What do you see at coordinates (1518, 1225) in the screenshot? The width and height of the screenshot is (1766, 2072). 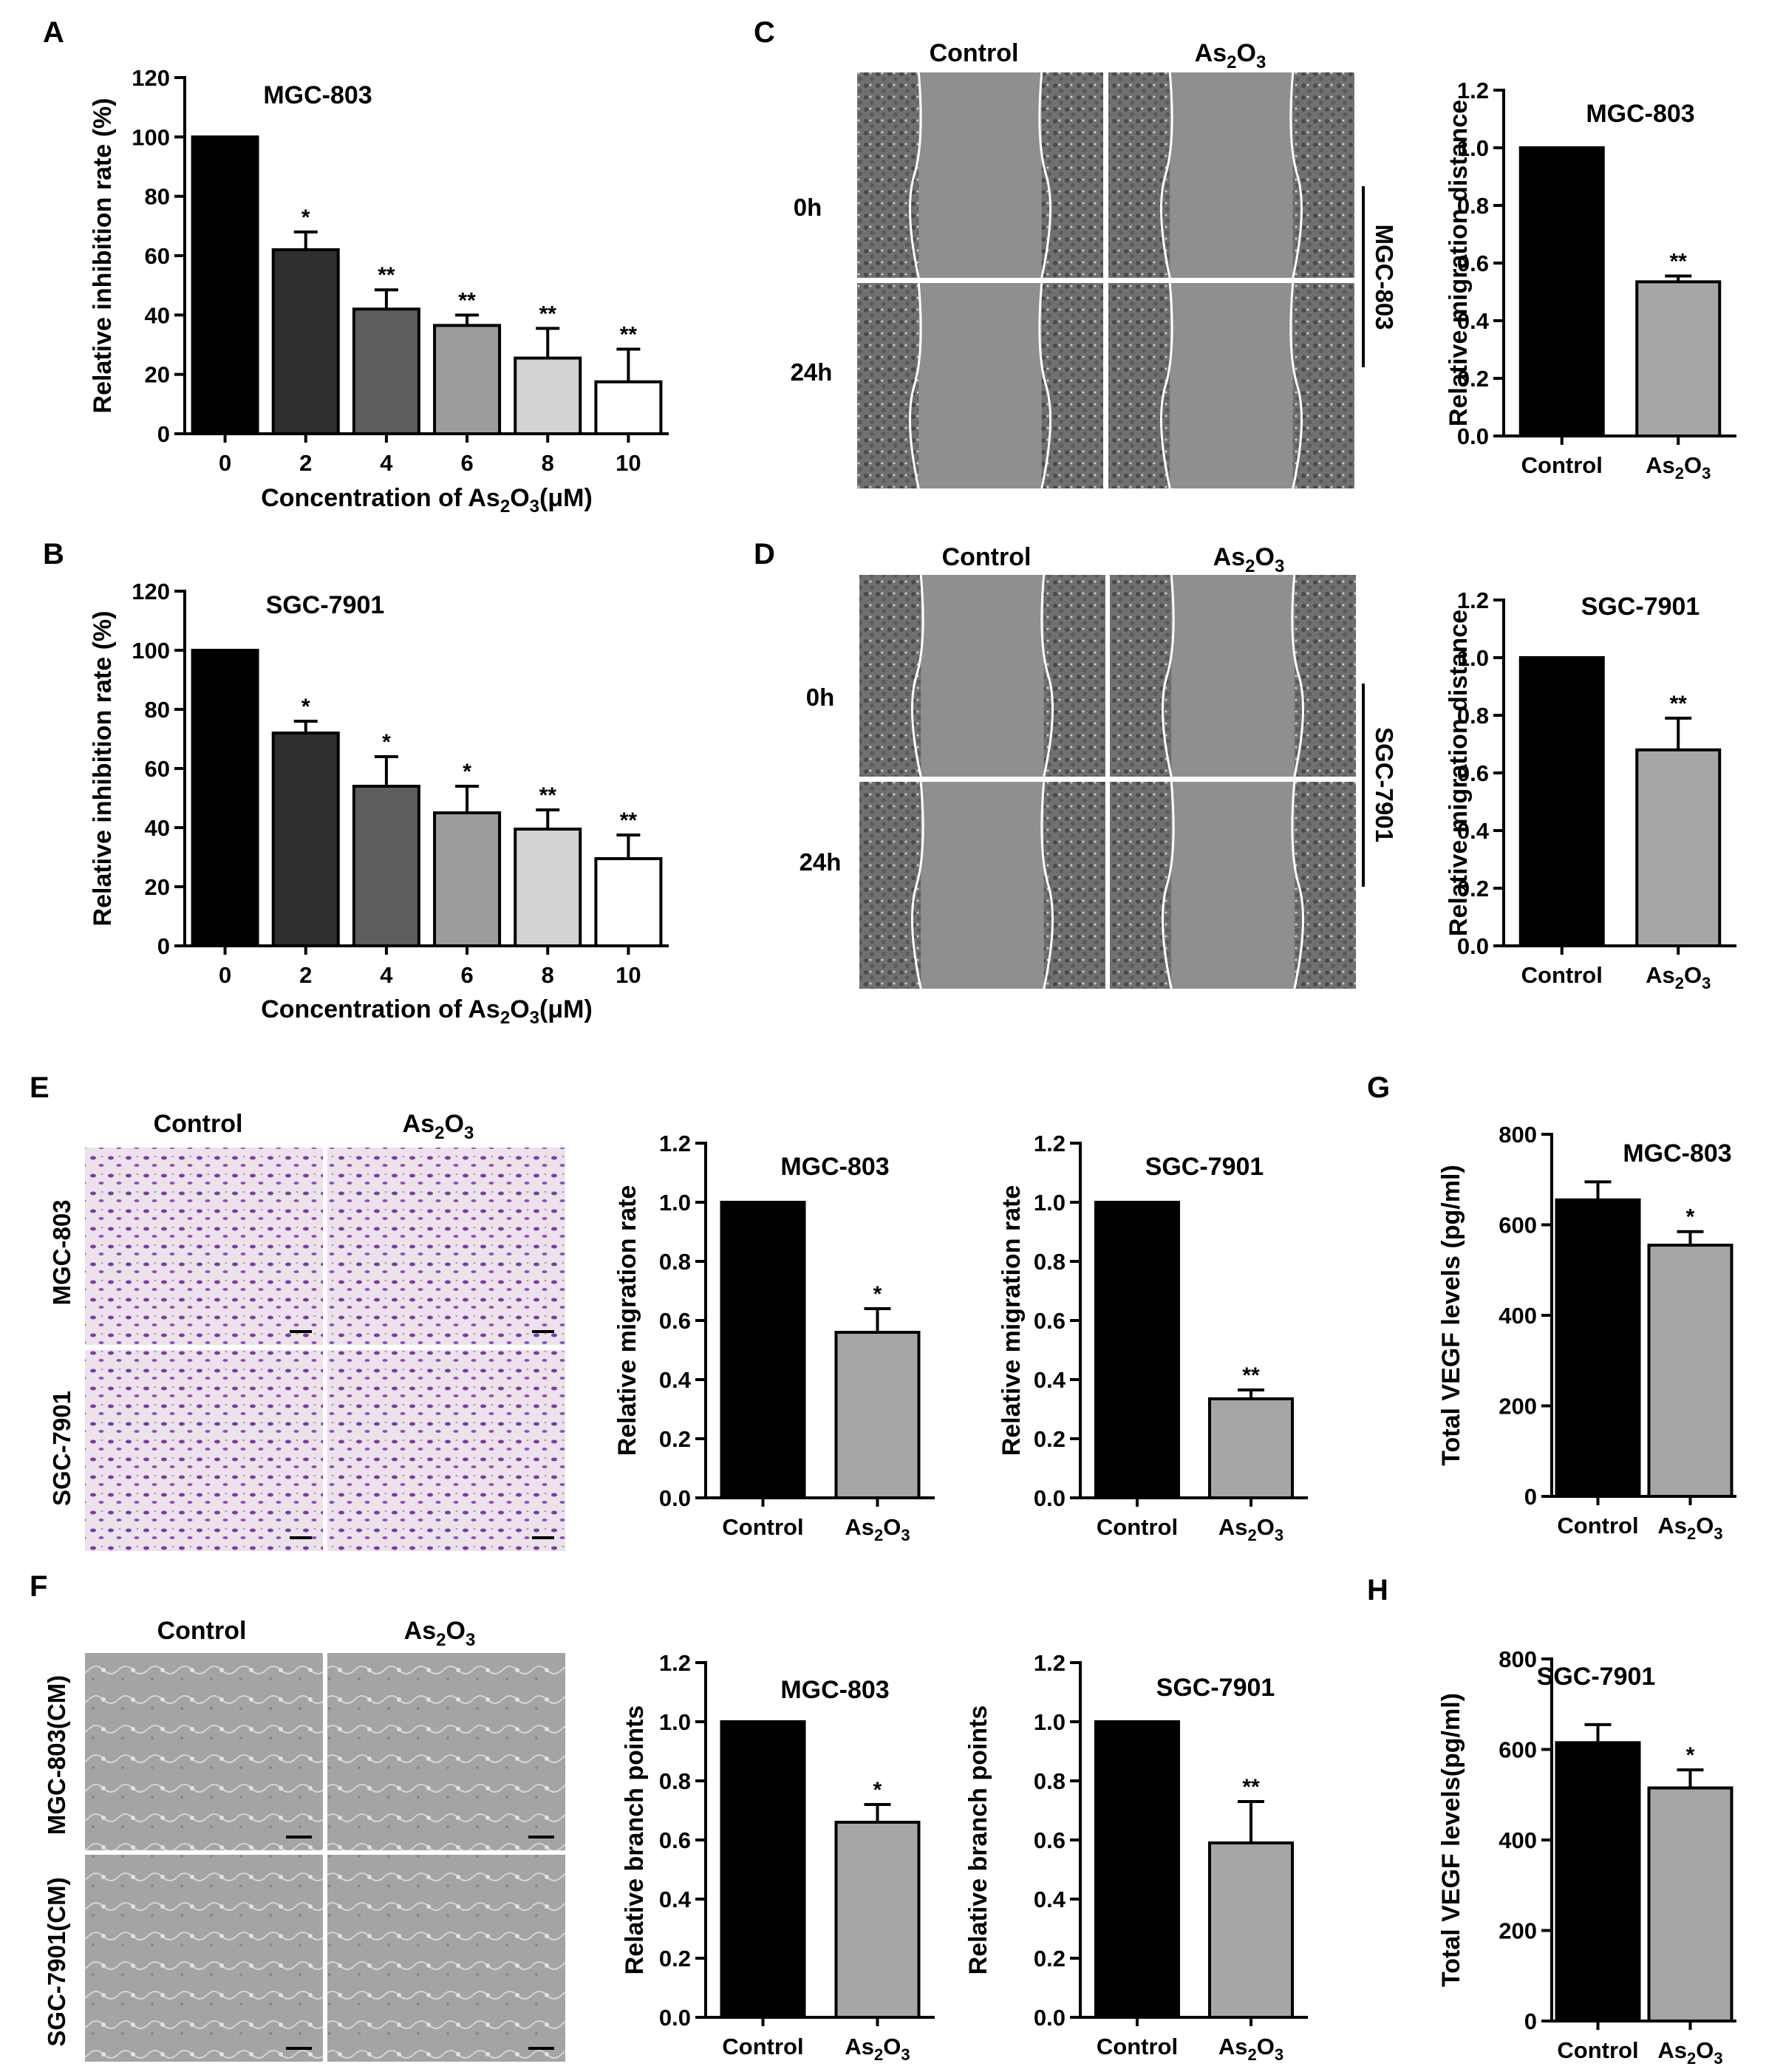 I see `y-tick-label: 600` at bounding box center [1518, 1225].